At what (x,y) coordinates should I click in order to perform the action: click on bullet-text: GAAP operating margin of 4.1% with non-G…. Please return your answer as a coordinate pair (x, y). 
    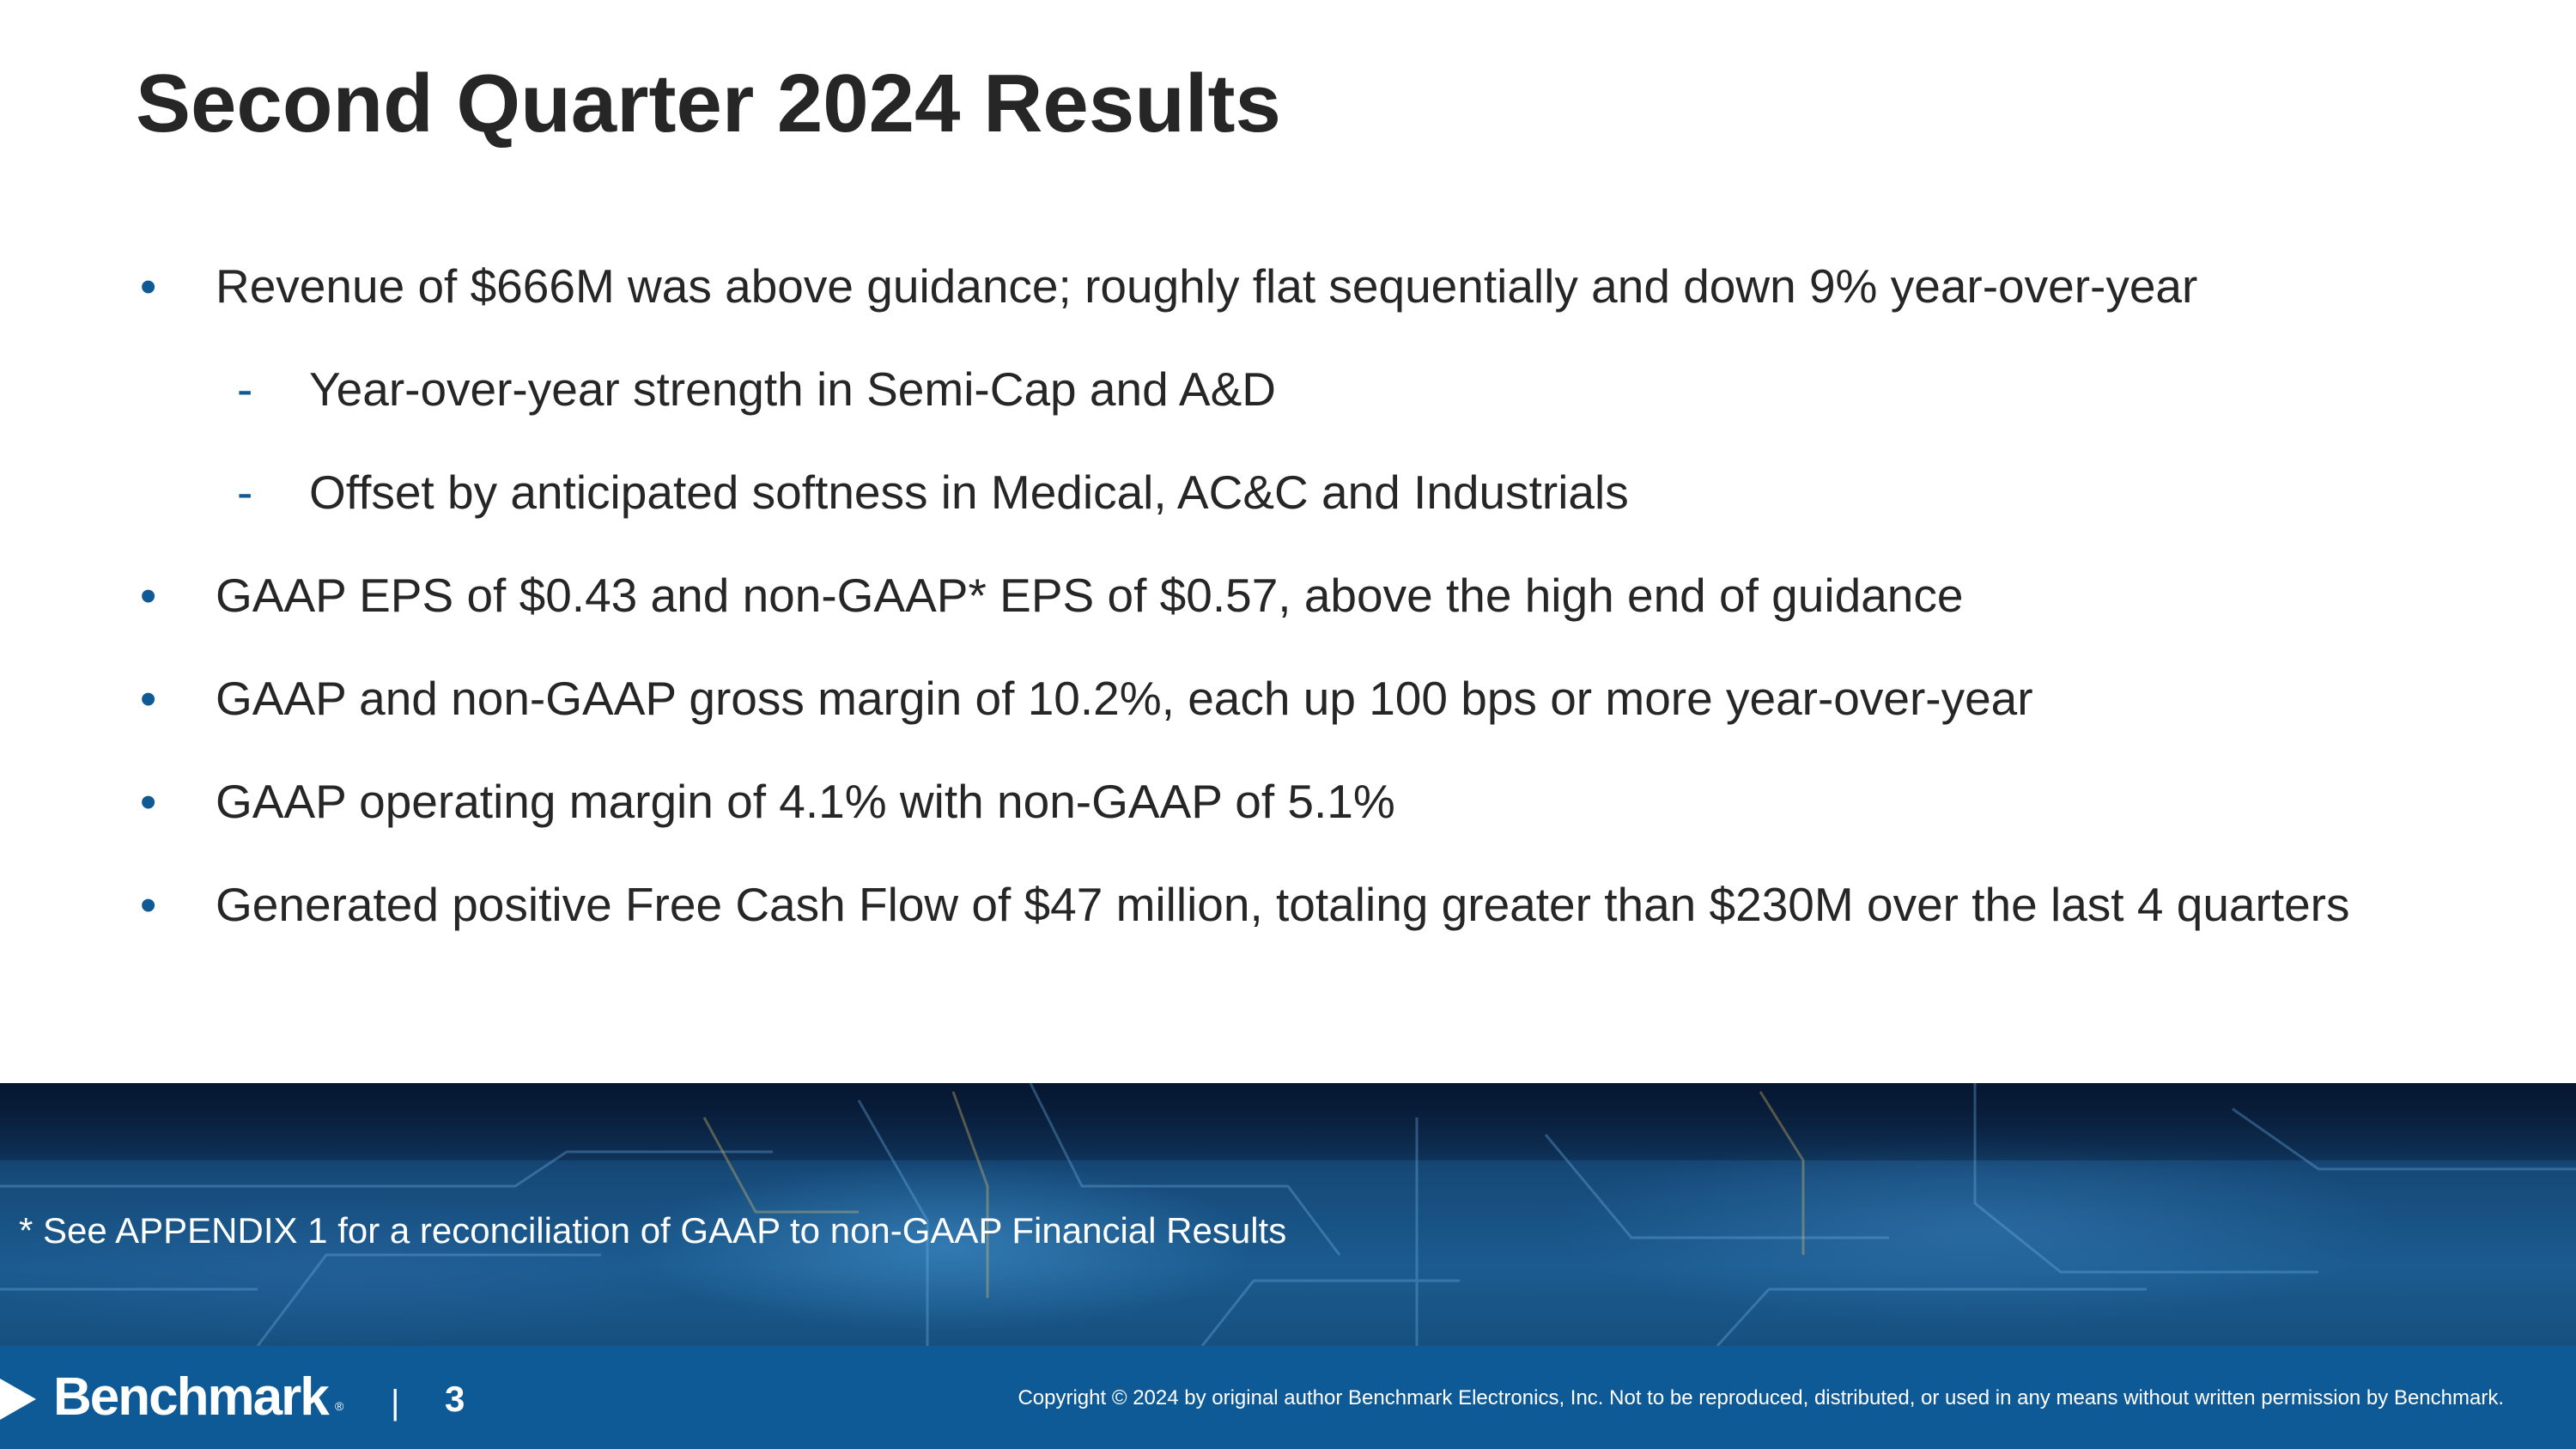
    Looking at the image, I should click on (806, 801).